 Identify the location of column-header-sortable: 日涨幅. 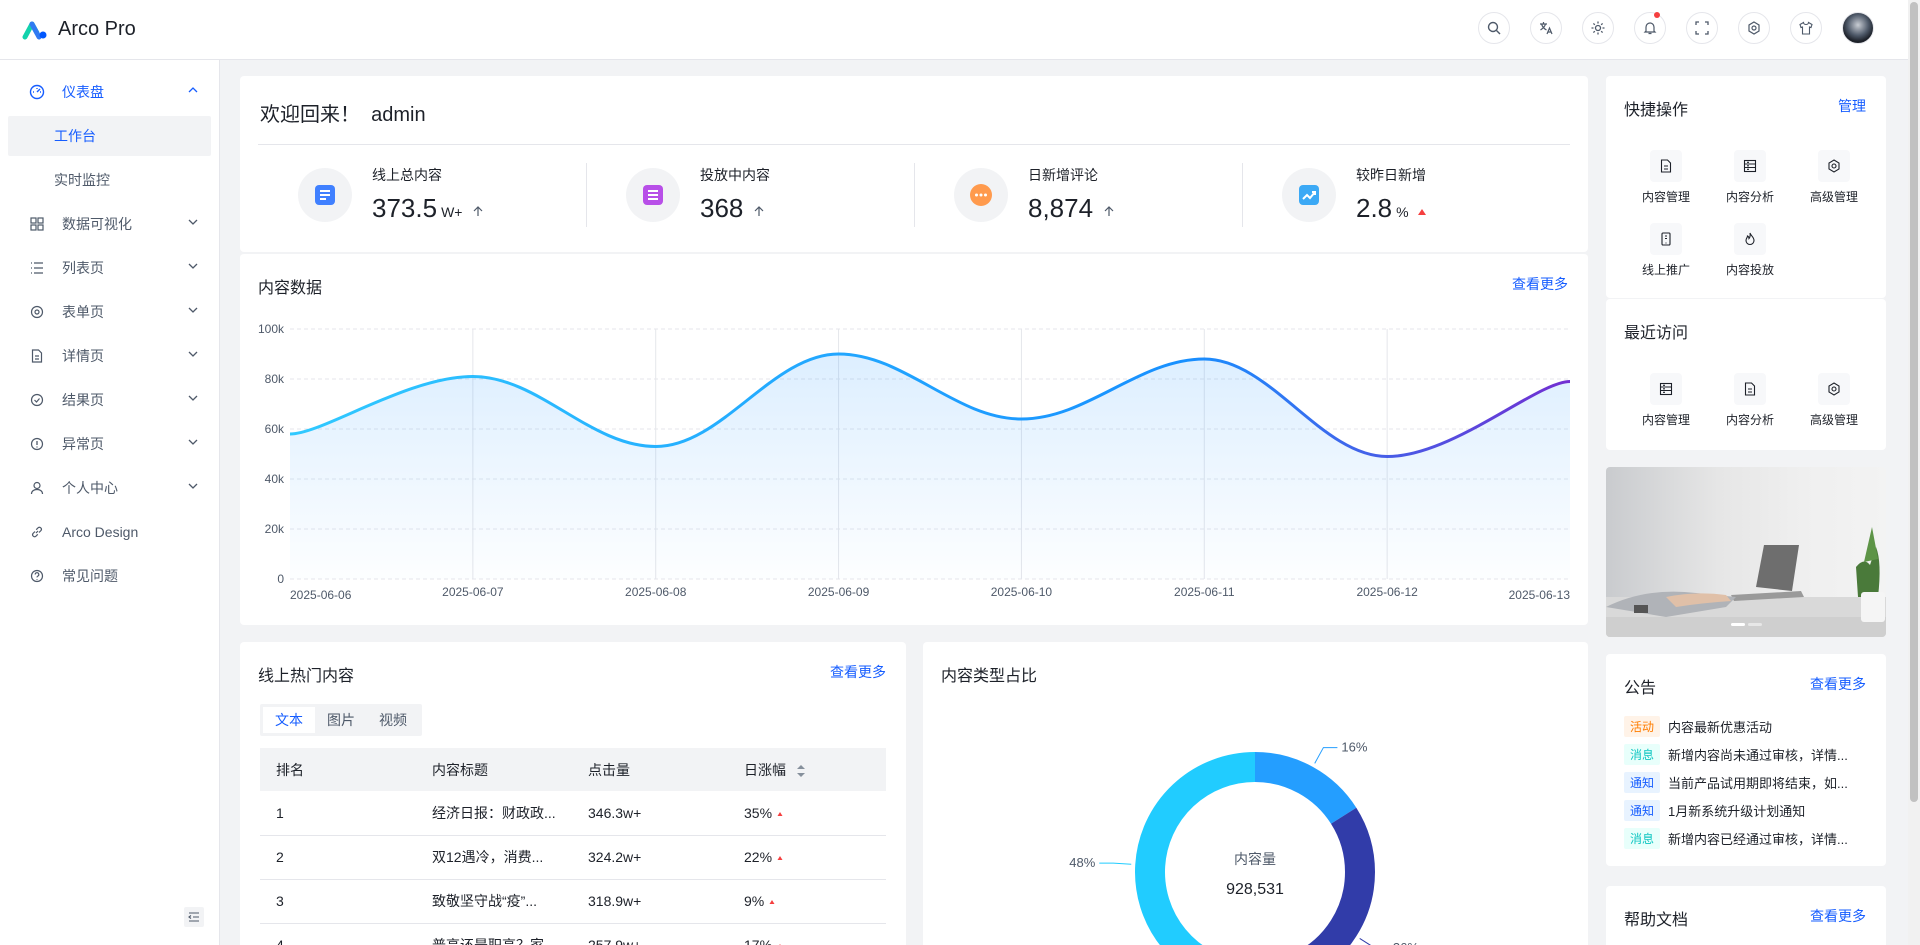
(807, 769).